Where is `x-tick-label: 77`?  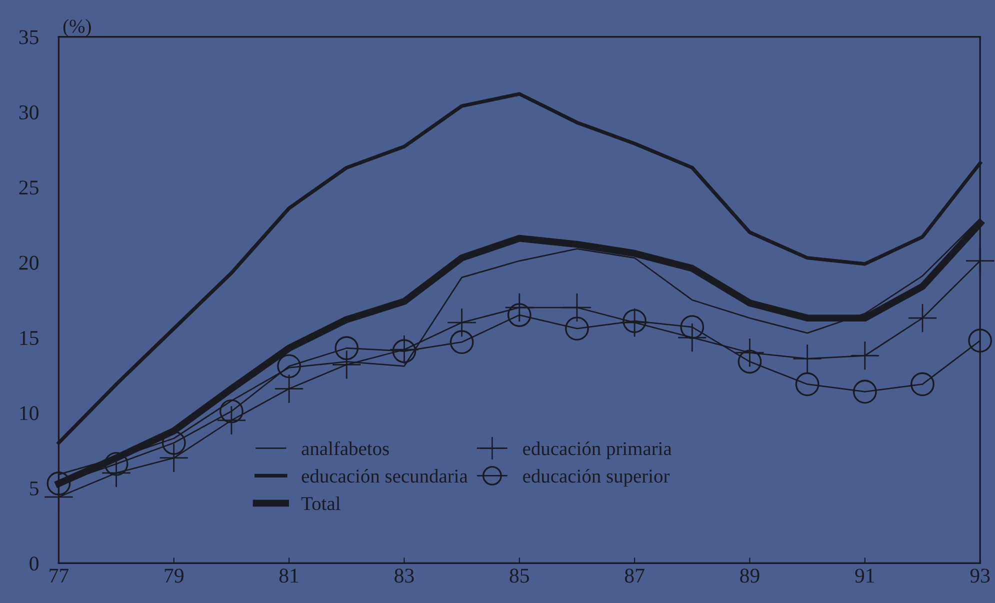
x-tick-label: 77 is located at coordinates (59, 575).